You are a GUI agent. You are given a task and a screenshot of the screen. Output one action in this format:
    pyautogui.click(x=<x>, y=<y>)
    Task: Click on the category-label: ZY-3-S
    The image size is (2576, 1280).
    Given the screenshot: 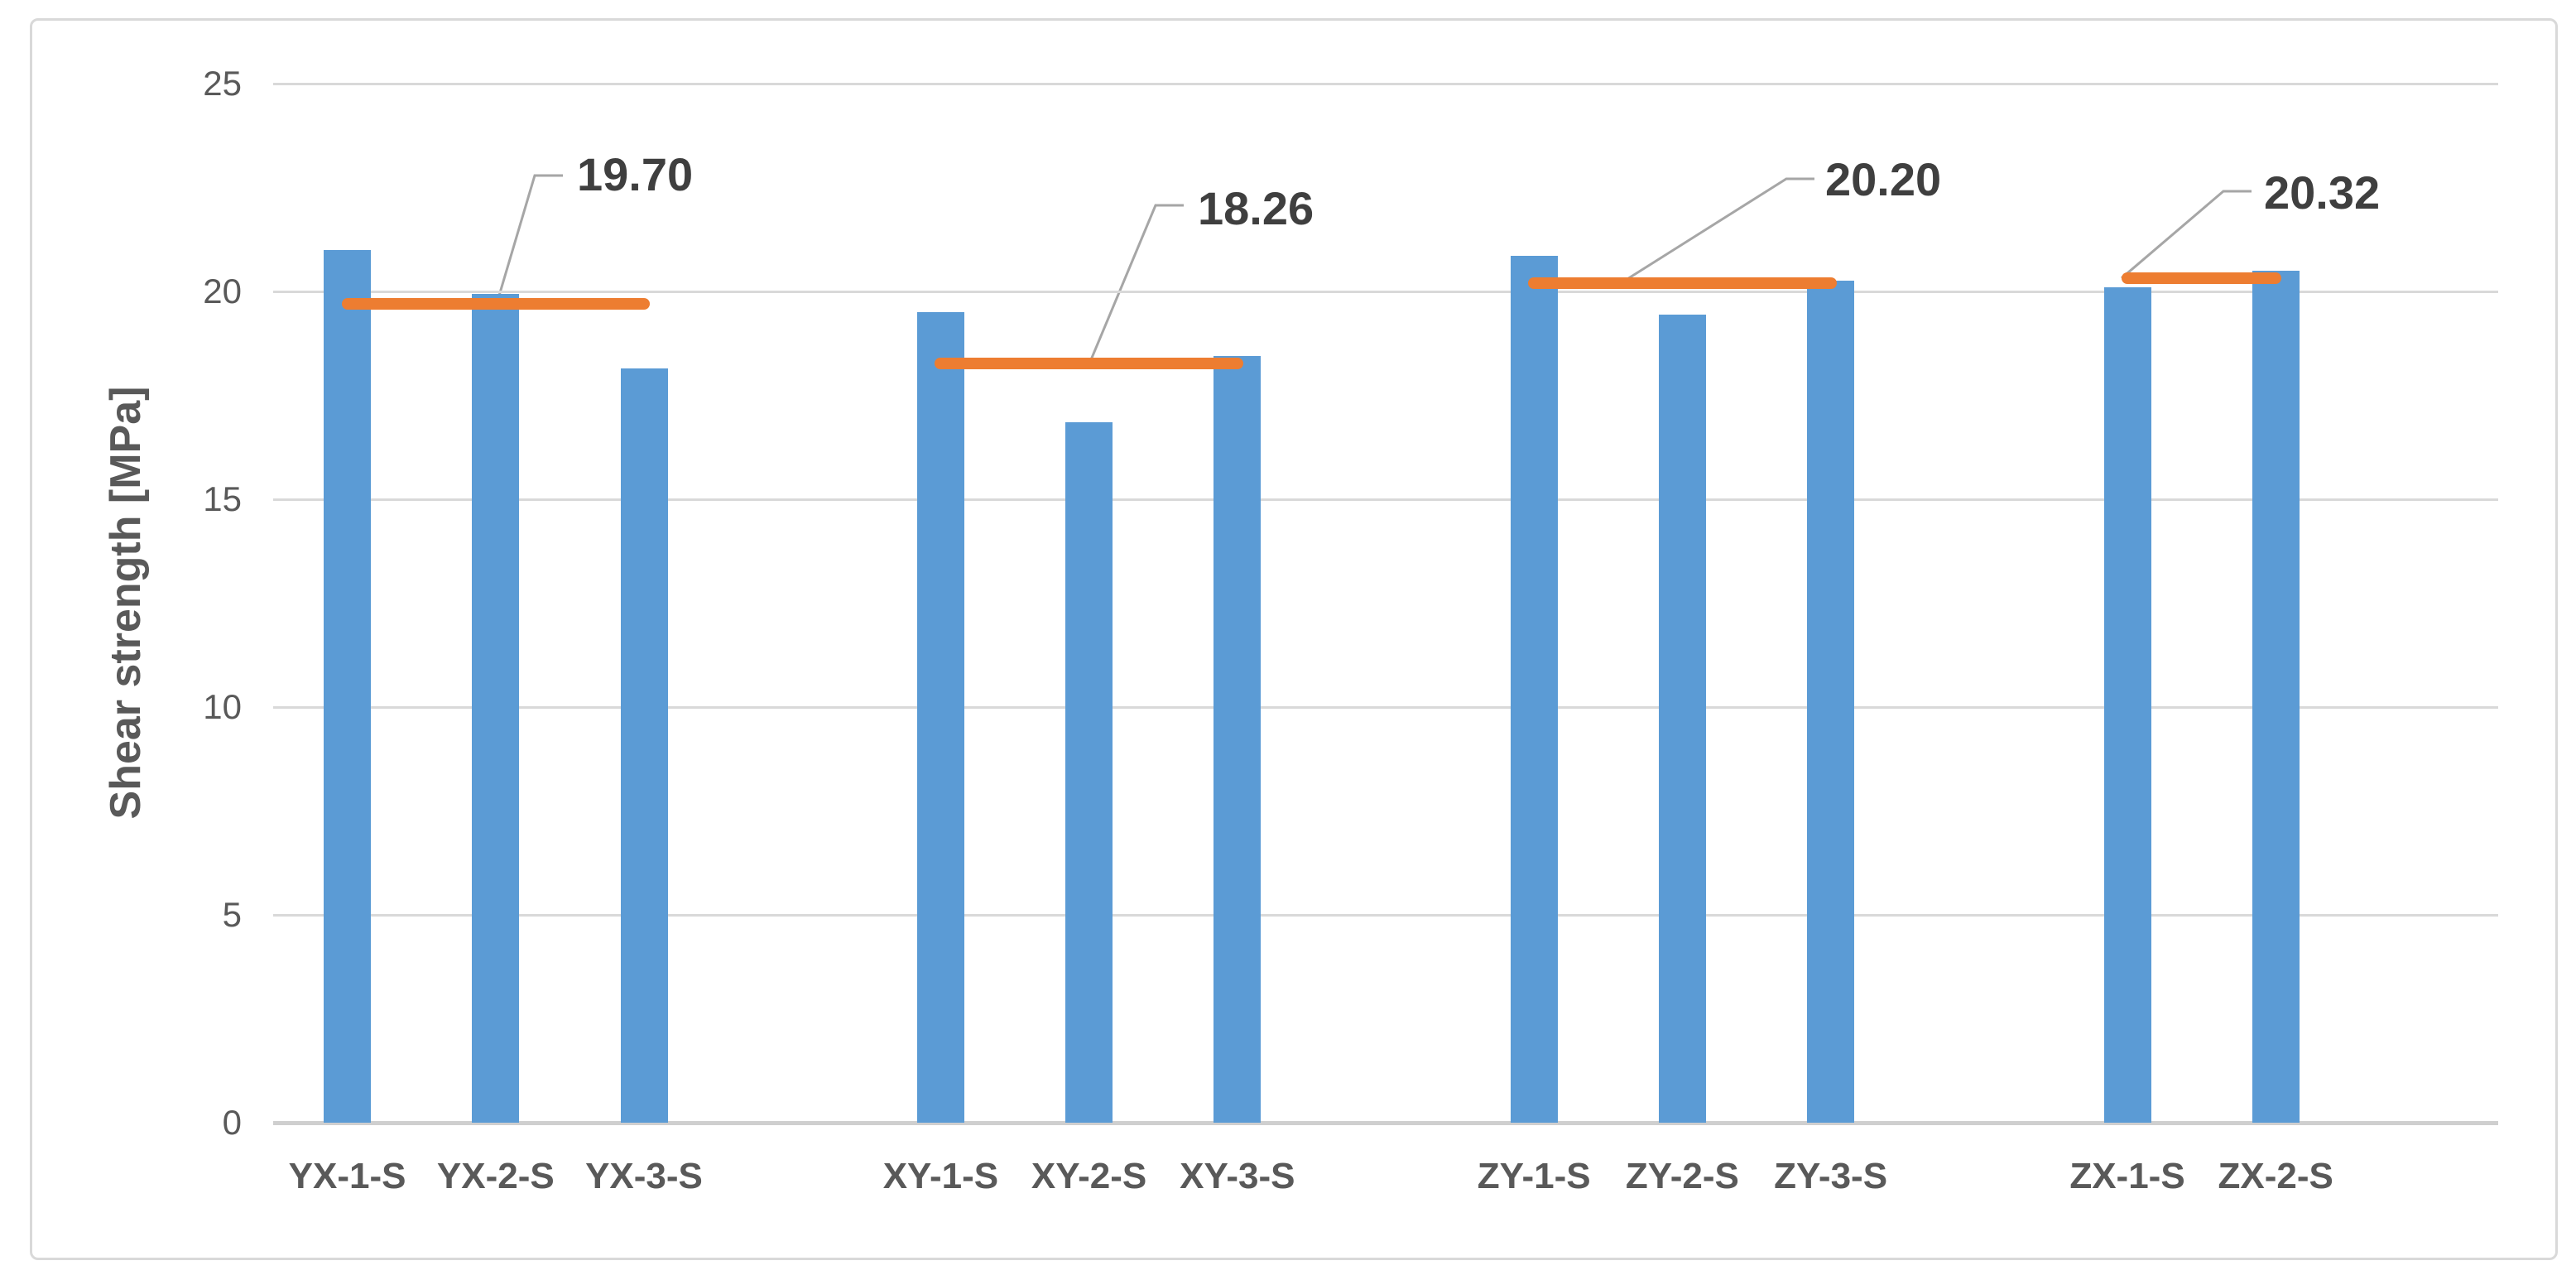 What is the action you would take?
    pyautogui.click(x=1831, y=1176)
    